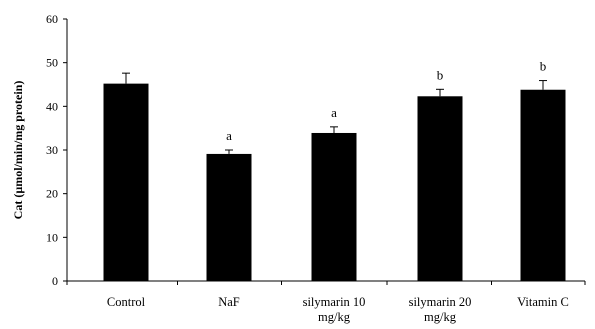 The width and height of the screenshot is (595, 329). Describe the element at coordinates (52, 19) in the screenshot. I see `y-tick-label: 60` at that location.